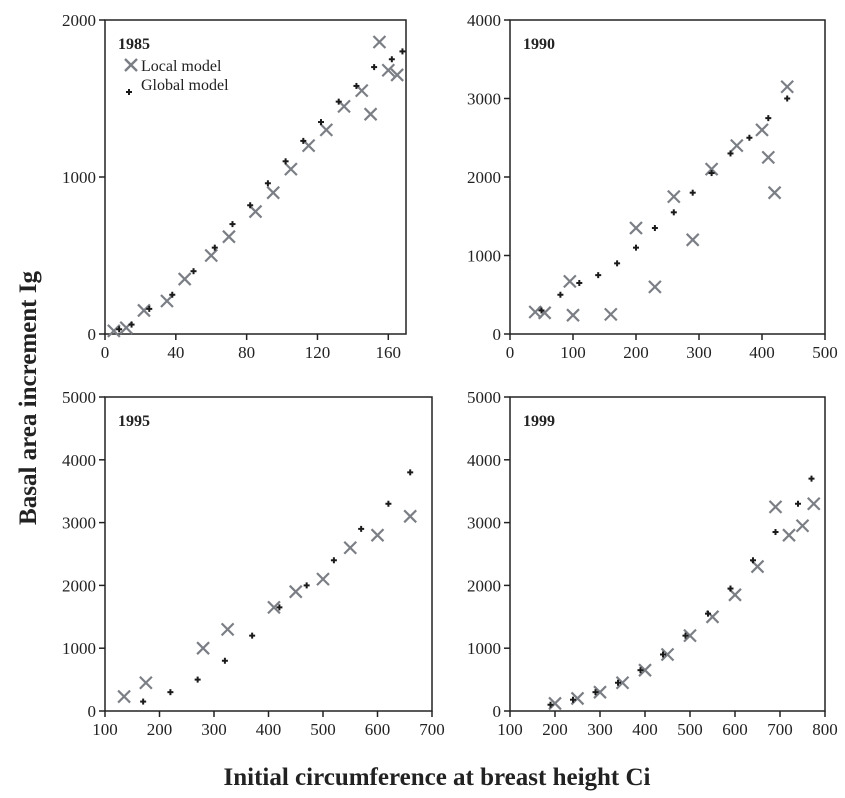  I want to click on panel-year-label: 1985, so click(134, 44).